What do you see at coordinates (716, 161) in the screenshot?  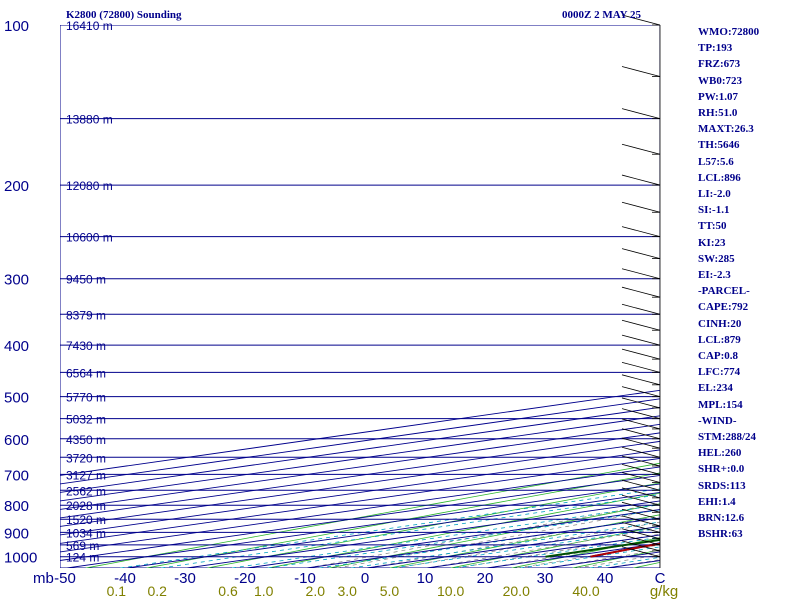 I see `stat-item: L57:5.6` at bounding box center [716, 161].